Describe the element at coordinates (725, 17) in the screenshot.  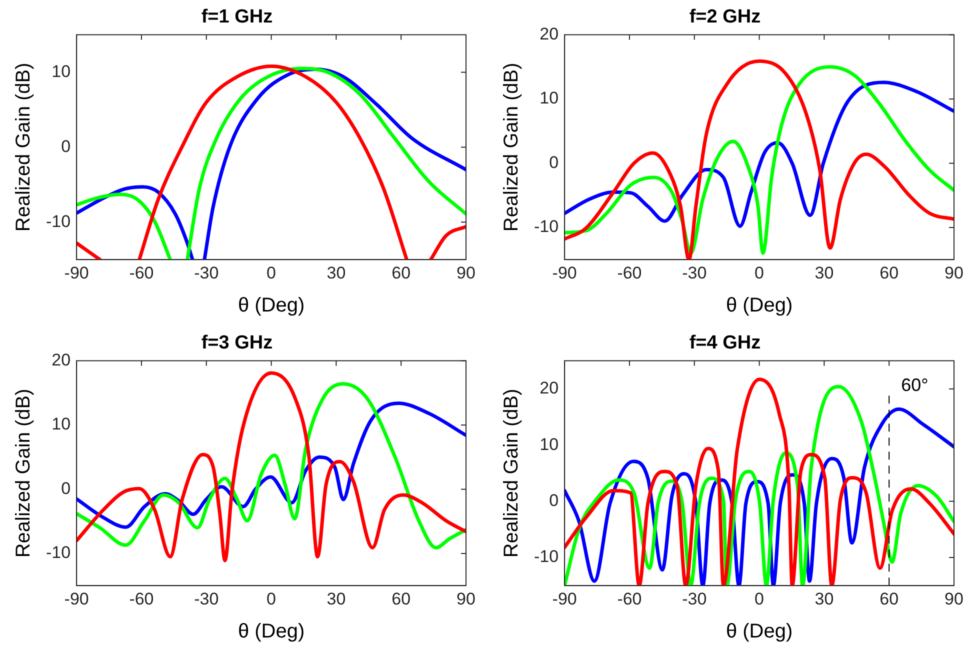
I see `chart-title: f=2 GHz` at that location.